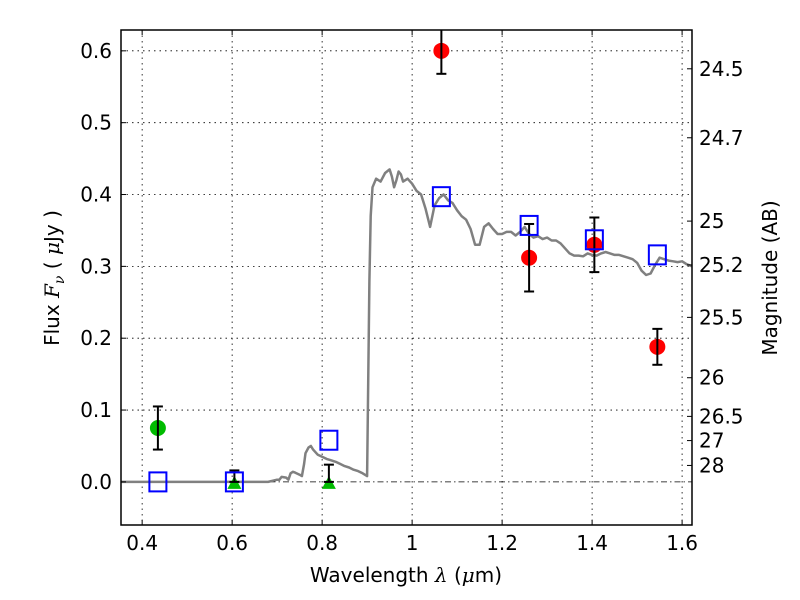  Describe the element at coordinates (592, 543) in the screenshot. I see `x-tick-label: 1.4` at that location.